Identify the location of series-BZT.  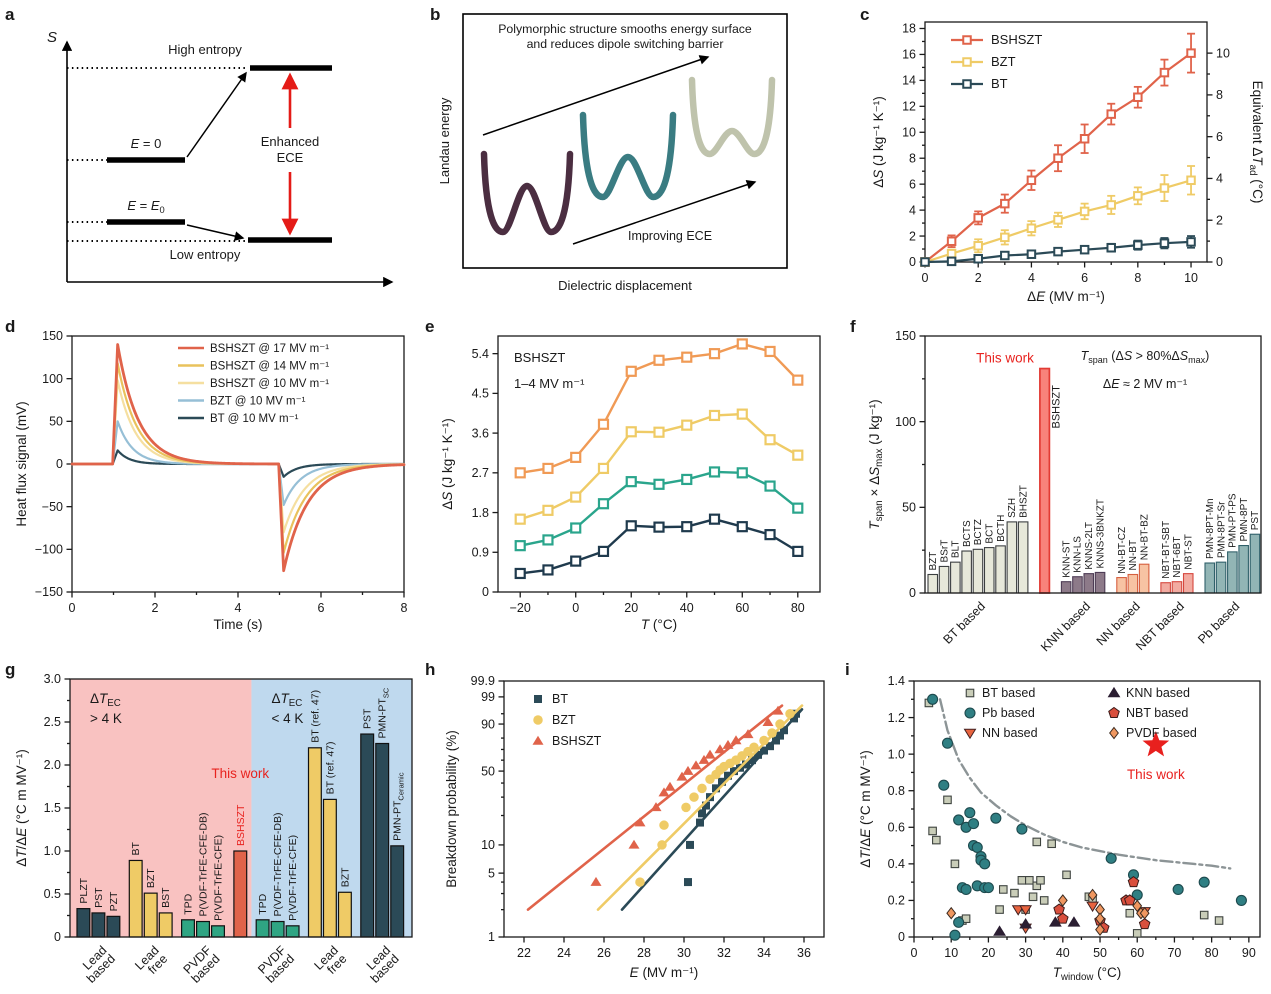
(700, 807).